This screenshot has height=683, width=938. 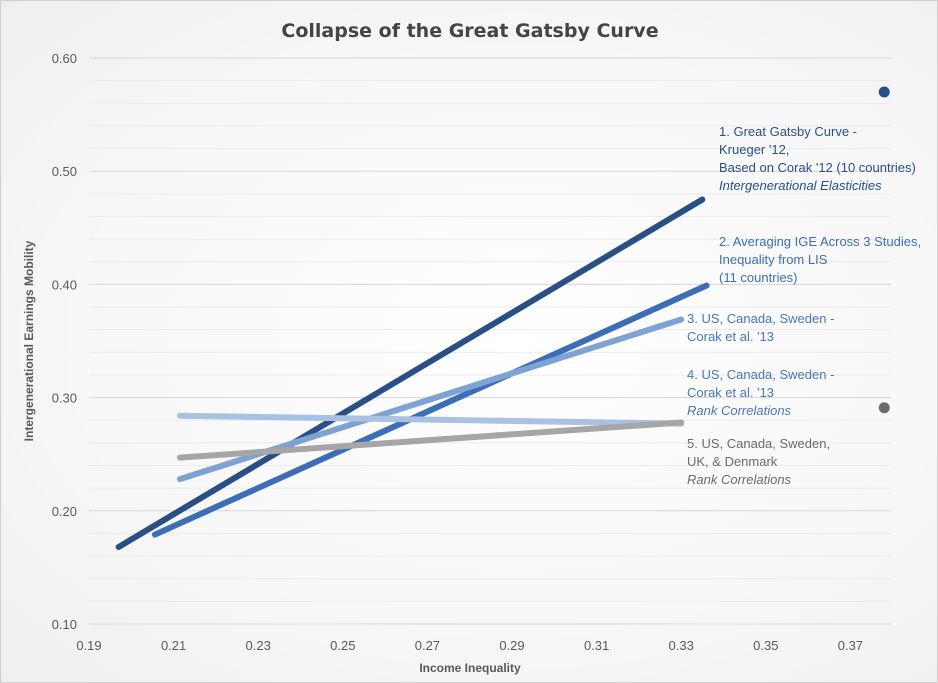 What do you see at coordinates (64, 398) in the screenshot?
I see `y-tick-label: 0.30` at bounding box center [64, 398].